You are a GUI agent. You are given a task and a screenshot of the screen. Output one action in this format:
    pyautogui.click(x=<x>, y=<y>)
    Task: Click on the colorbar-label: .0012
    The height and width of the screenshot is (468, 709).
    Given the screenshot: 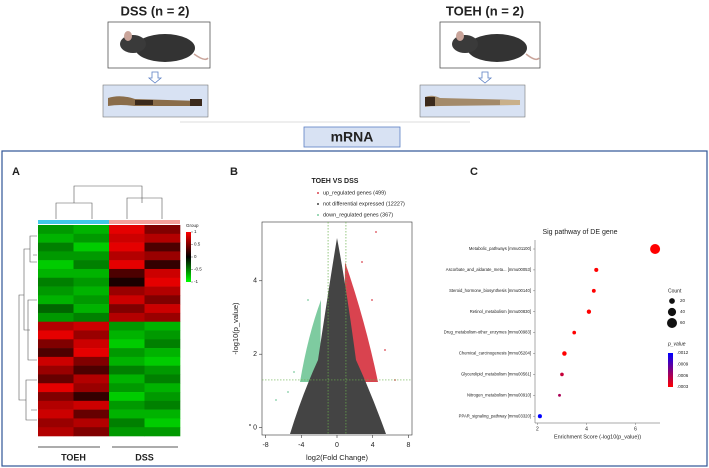 What is the action you would take?
    pyautogui.click(x=683, y=352)
    